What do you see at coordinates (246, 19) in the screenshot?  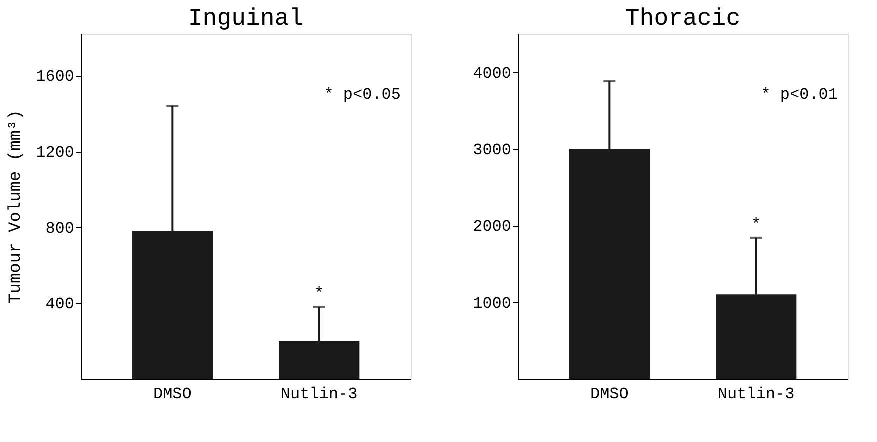 I see `chart-title: Inguinal` at bounding box center [246, 19].